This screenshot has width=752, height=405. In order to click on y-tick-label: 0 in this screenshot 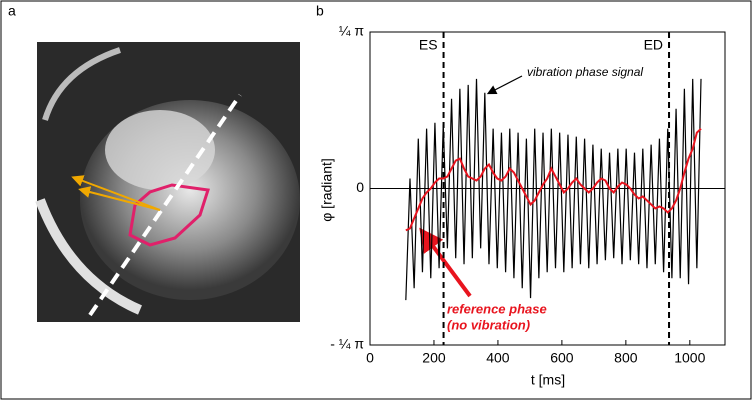, I will do `click(360, 187)`.